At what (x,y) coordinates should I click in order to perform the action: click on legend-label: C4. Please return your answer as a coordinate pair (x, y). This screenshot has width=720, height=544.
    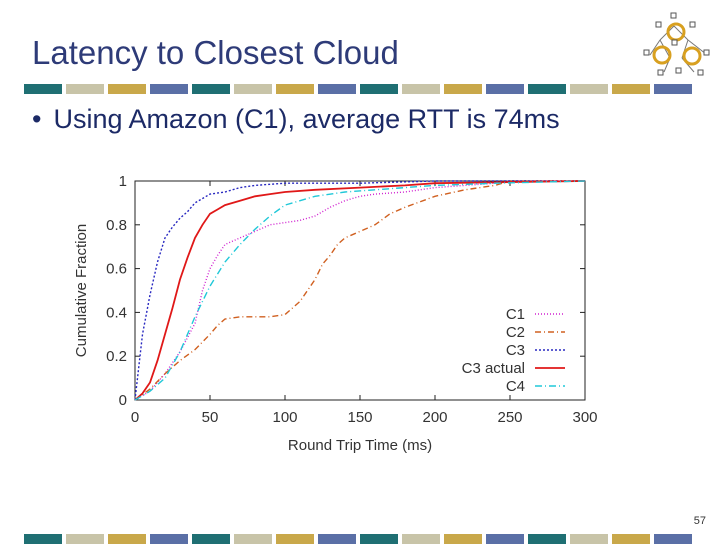
    Looking at the image, I should click on (515, 386).